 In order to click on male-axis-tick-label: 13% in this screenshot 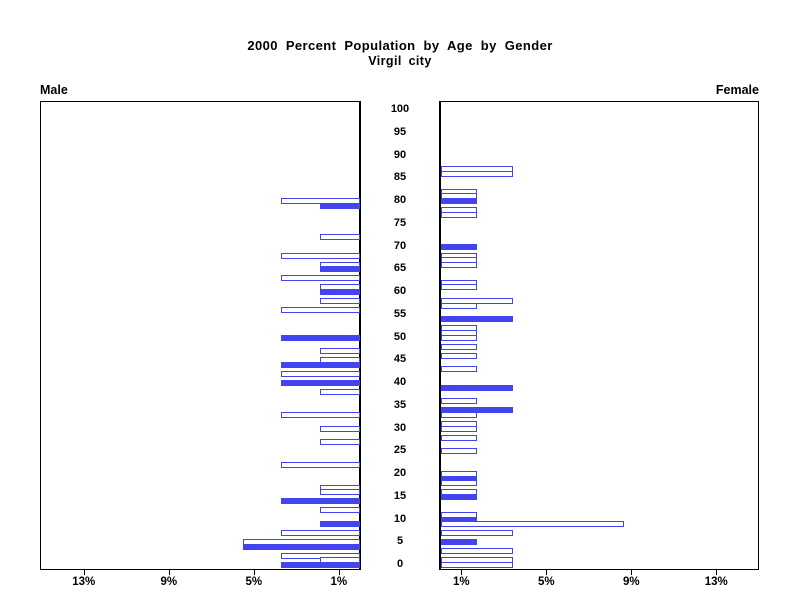, I will do `click(84, 582)`.